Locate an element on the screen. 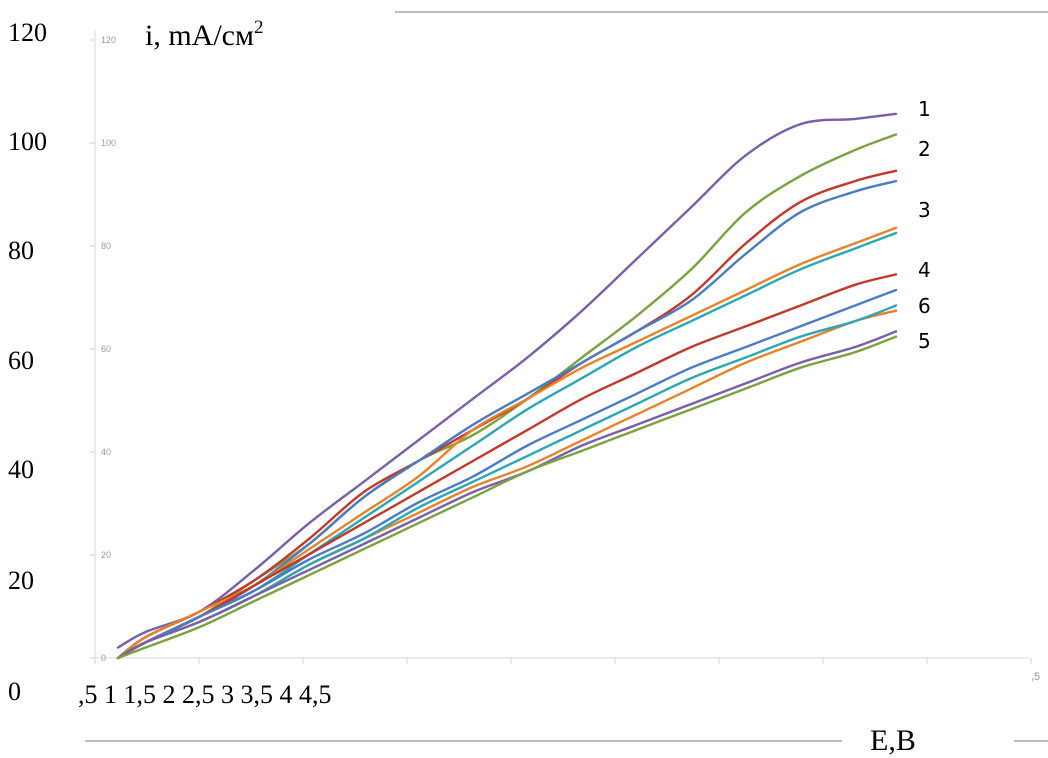  y-inner-tick-labels: 0 20 40 60 80 100 120 is located at coordinates (103, 349).